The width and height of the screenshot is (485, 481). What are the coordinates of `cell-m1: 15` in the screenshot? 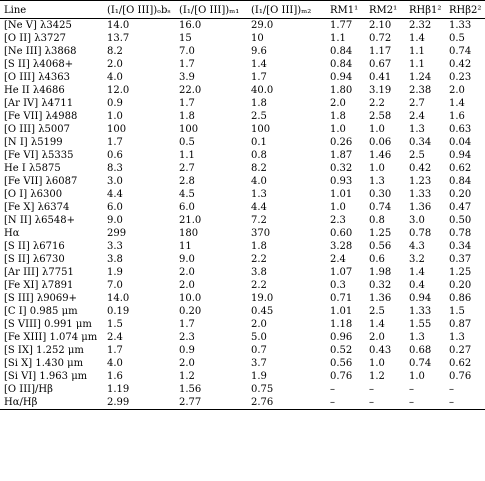 It's located at (185, 38).